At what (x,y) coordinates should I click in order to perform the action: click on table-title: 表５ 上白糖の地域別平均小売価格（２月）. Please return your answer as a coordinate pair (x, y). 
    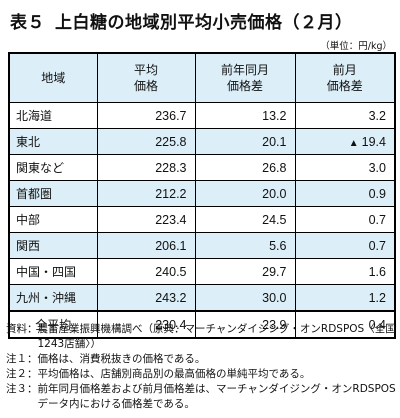
    Looking at the image, I should click on (181, 20).